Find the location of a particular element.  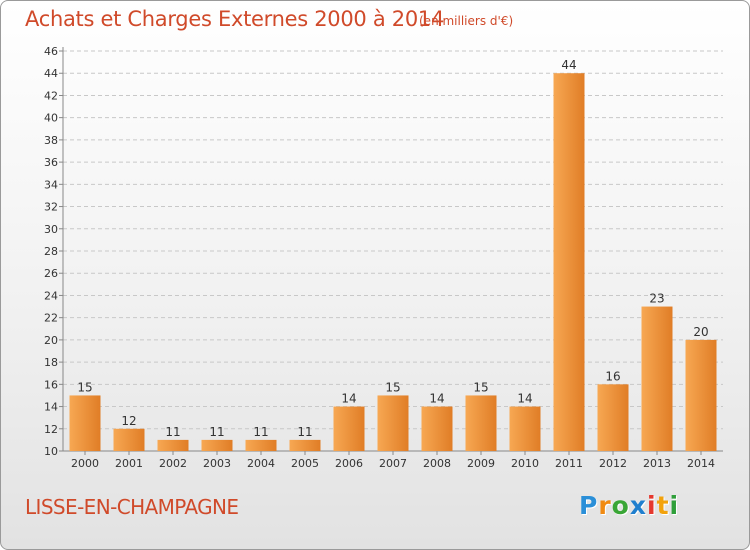

bar-2008 is located at coordinates (437, 428).